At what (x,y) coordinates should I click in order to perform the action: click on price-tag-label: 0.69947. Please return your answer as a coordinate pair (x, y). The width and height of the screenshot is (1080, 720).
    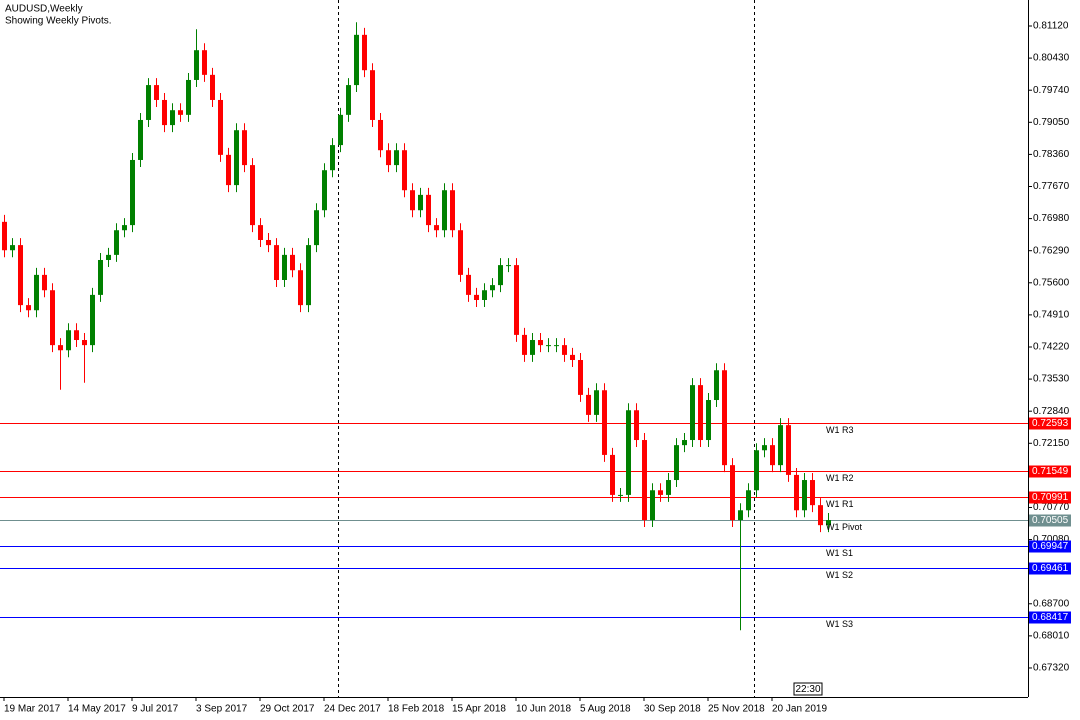
    Looking at the image, I should click on (1050, 546).